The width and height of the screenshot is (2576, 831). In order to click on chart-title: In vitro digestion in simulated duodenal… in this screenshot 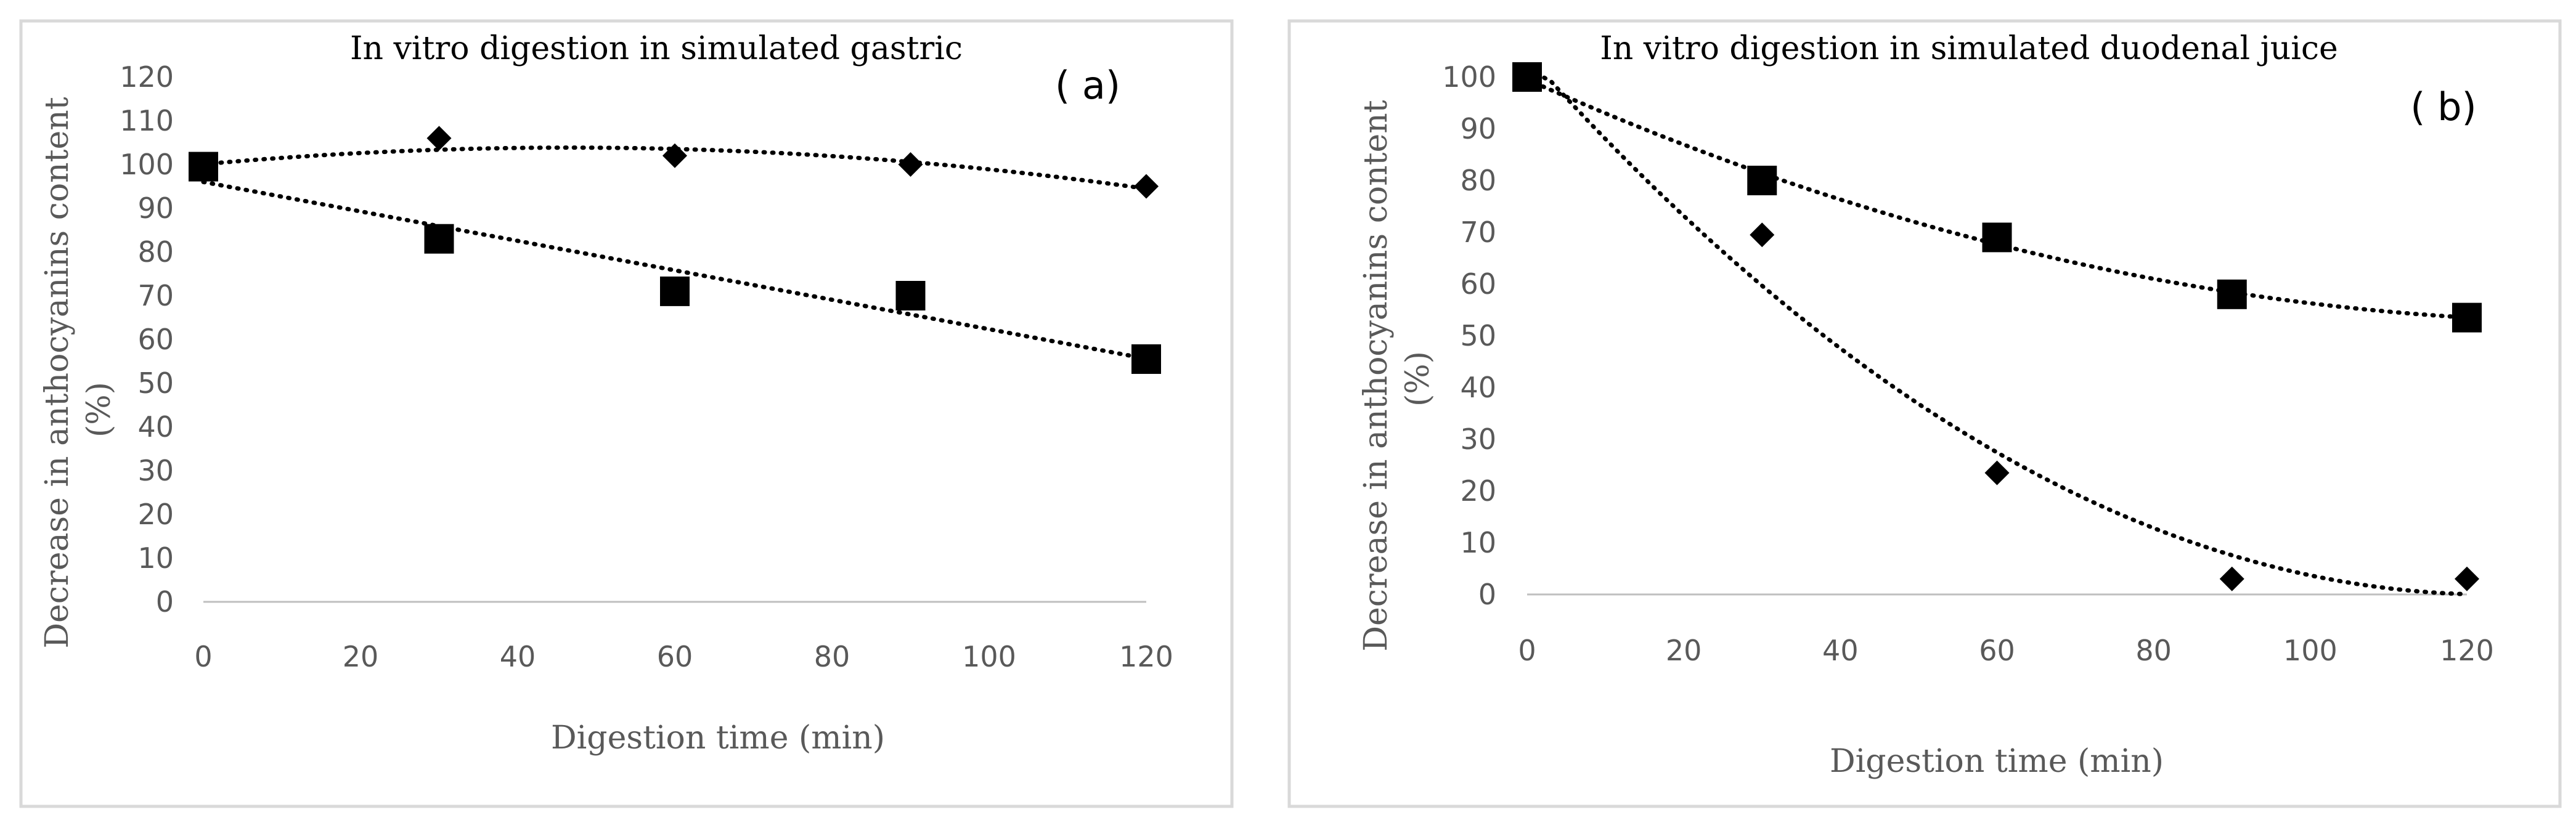, I will do `click(1969, 48)`.